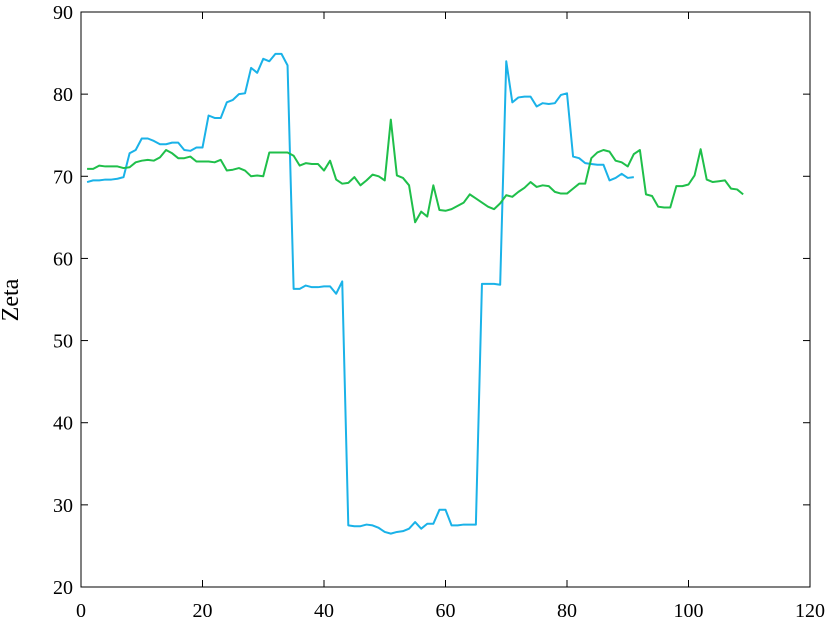 The height and width of the screenshot is (629, 830). Describe the element at coordinates (63, 506) in the screenshot. I see `y-tick-label: 30` at that location.